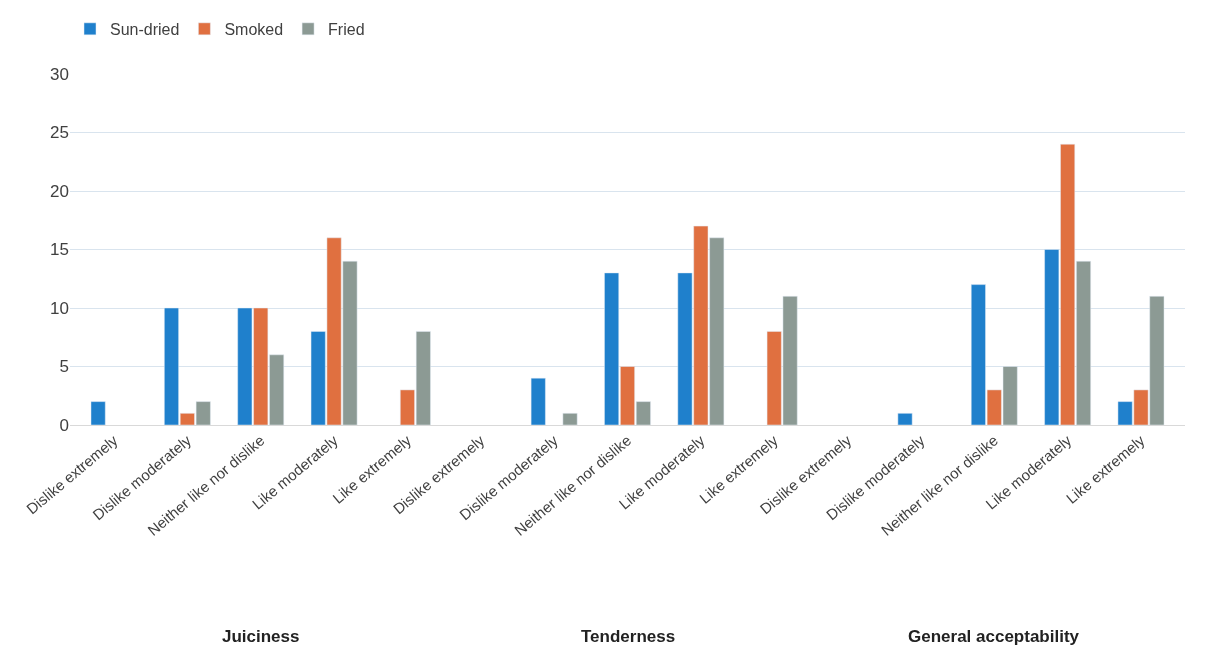 This screenshot has height=665, width=1225. I want to click on y-tick-label: 25, so click(59, 133).